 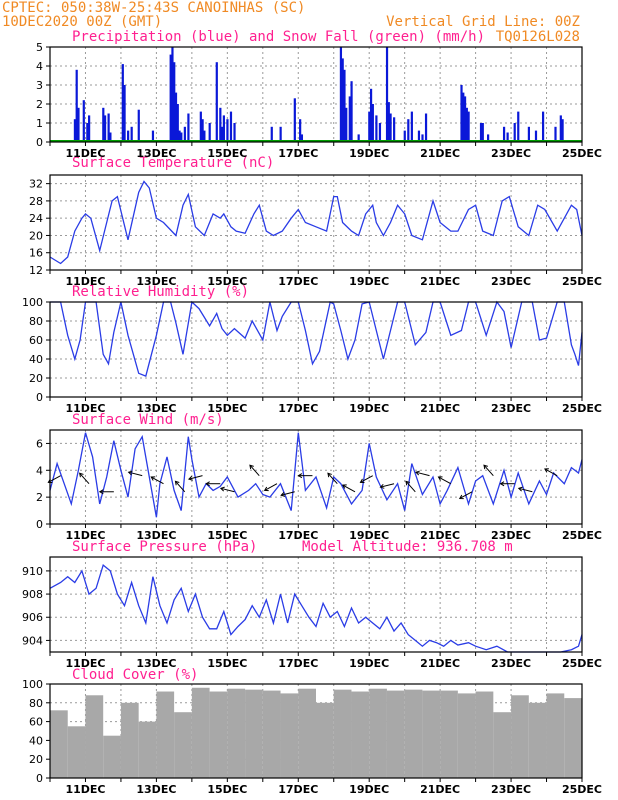 What do you see at coordinates (369, 663) in the screenshot?
I see `pressure-xtick-label: 19DEC` at bounding box center [369, 663].